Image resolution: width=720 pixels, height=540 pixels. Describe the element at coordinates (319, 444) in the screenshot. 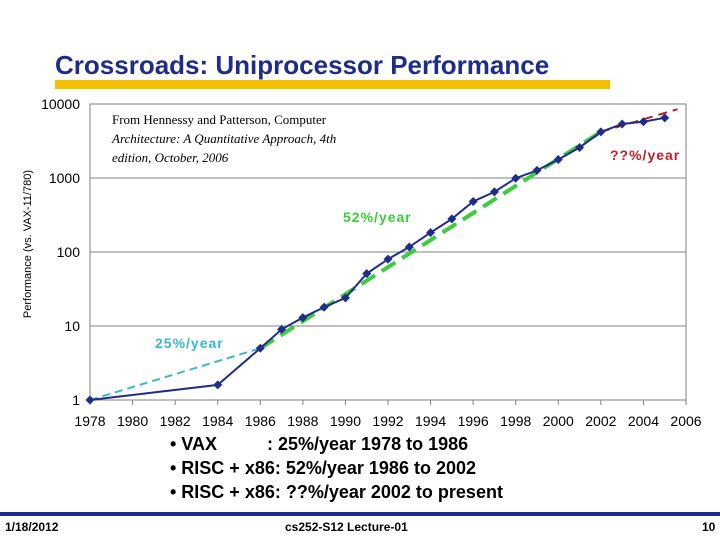

I see `bullet-vax: • VAX : 25%/year 1978 to 1986` at that location.